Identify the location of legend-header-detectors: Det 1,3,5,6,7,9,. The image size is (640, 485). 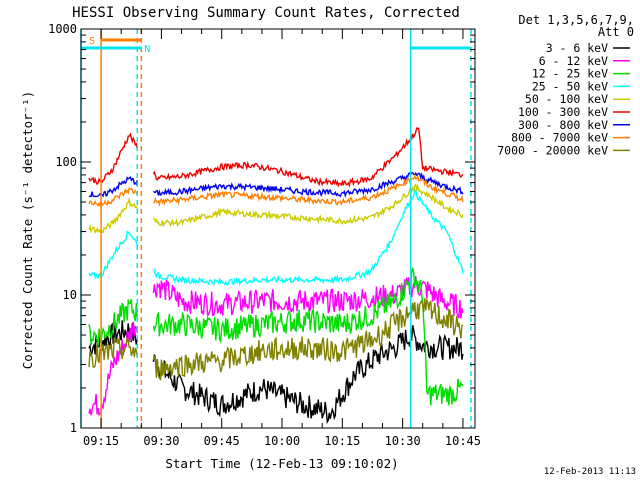
(576, 20).